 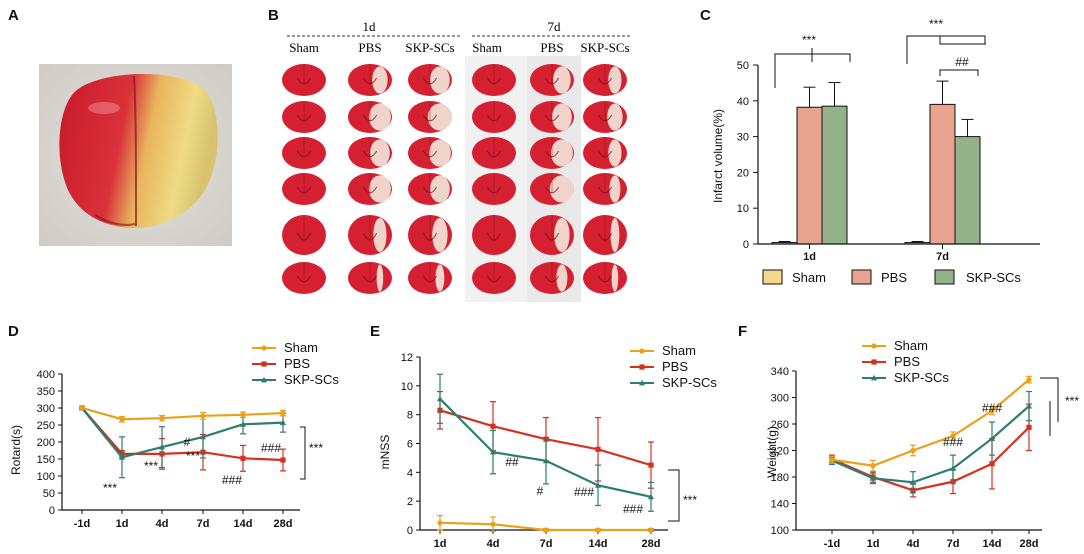 What do you see at coordinates (410, 416) in the screenshot?
I see `chart-e-ytick-label: 8` at bounding box center [410, 416].